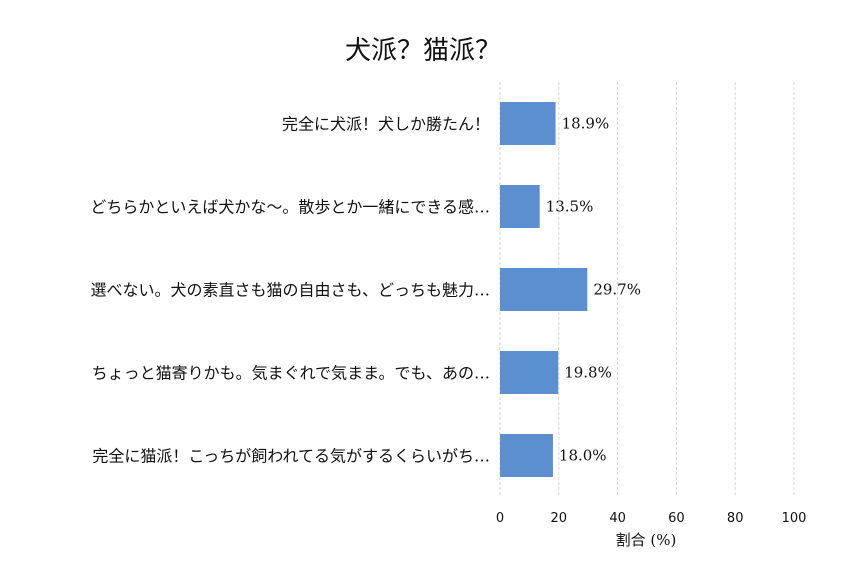 Image resolution: width=846 pixels, height=588 pixels. What do you see at coordinates (735, 518) in the screenshot?
I see `x-tick-label: 80` at bounding box center [735, 518].